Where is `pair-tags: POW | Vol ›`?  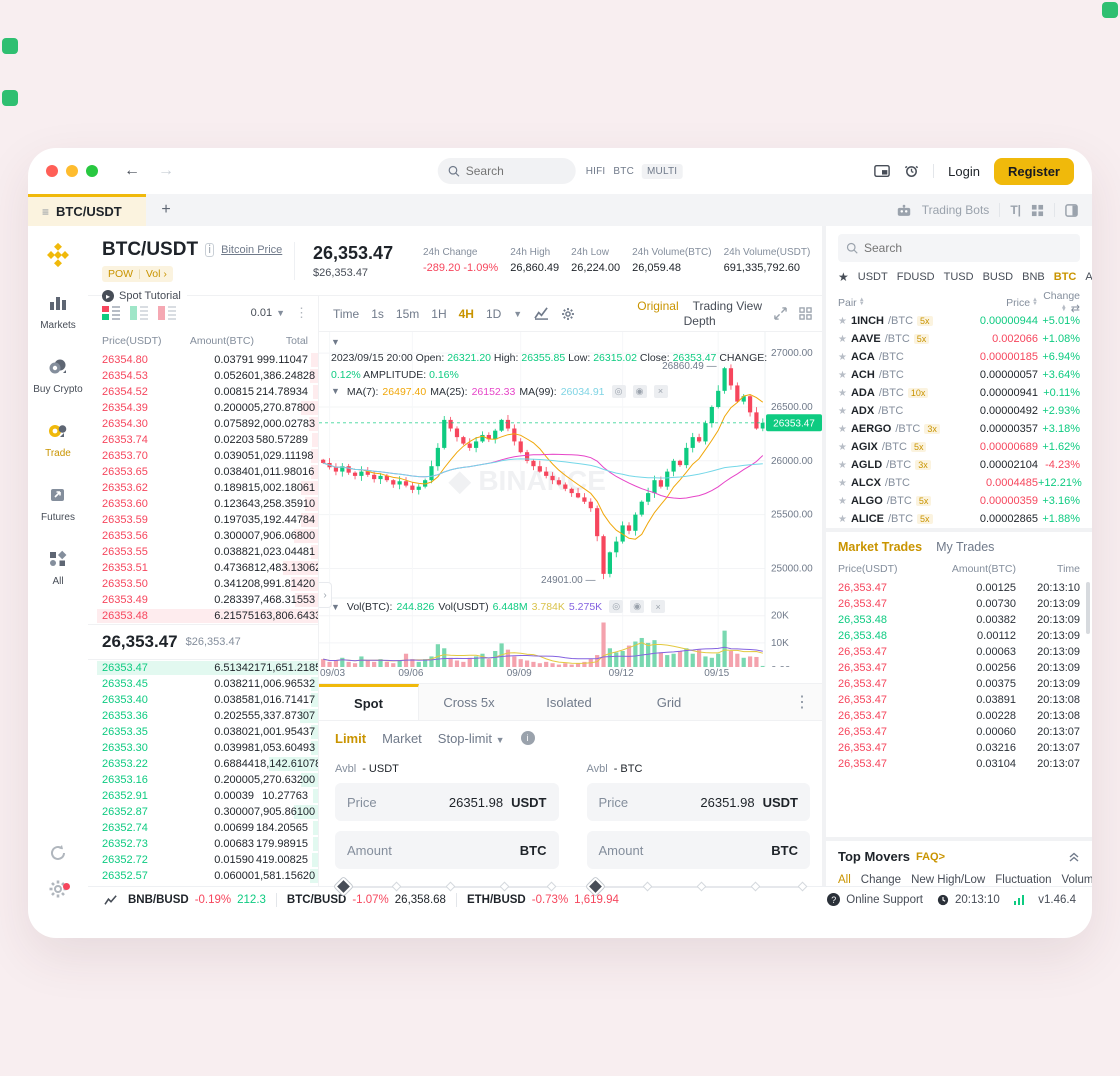
pair-tags: POW | Vol › is located at coordinates (137, 274).